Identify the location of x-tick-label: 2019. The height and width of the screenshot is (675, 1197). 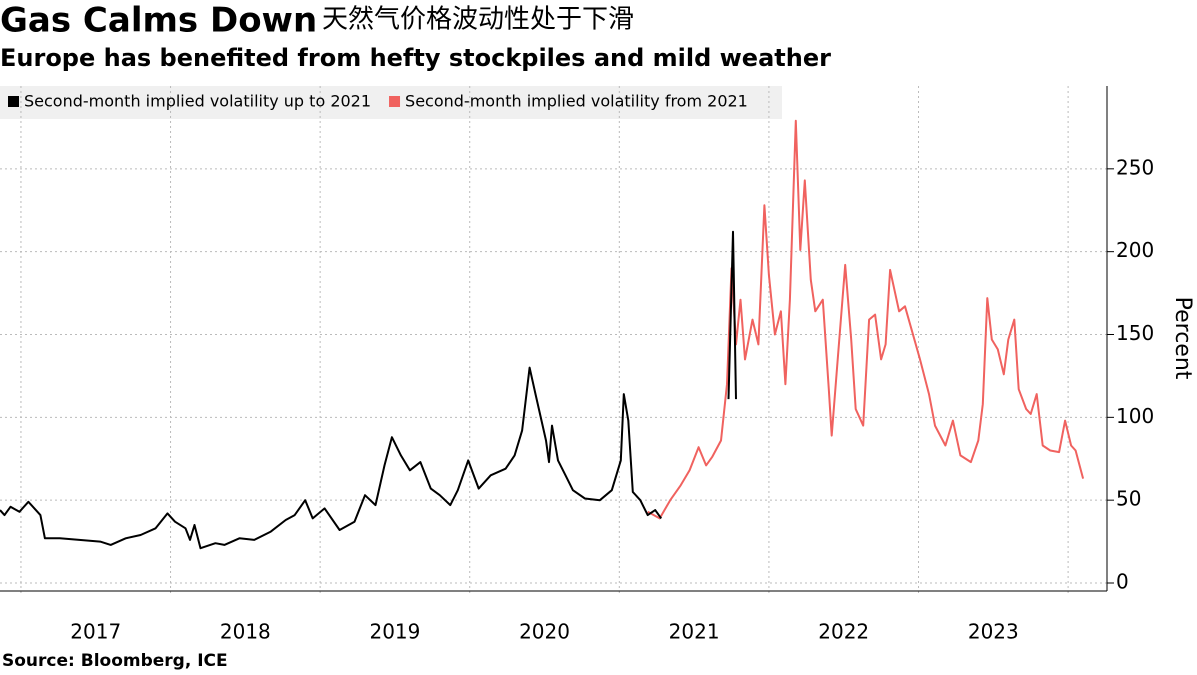
(394, 632).